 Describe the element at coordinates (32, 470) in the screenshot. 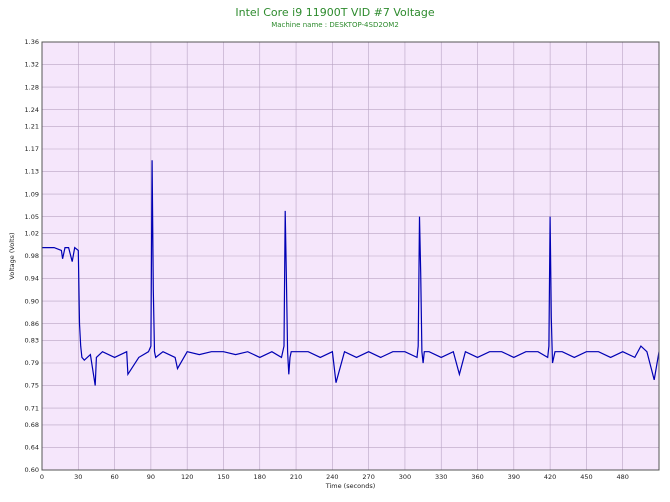

I see `y-tick-label: 0.60` at that location.